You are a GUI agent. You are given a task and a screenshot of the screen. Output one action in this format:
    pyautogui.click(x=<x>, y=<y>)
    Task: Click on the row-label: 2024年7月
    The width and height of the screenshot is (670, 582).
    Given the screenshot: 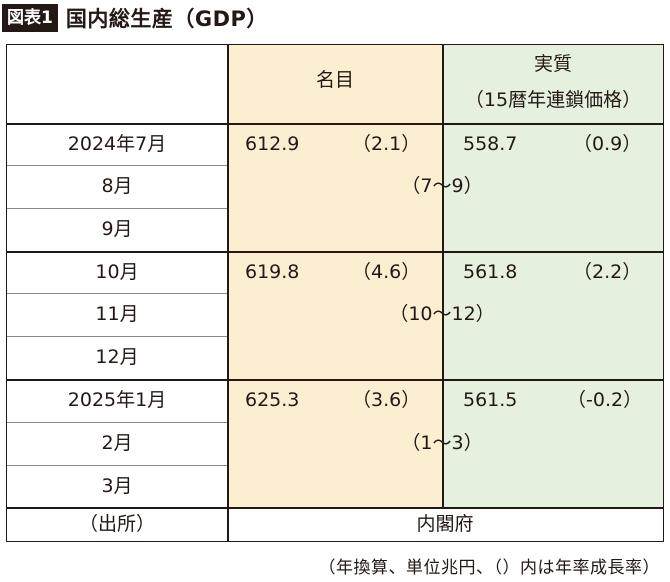 What is the action you would take?
    pyautogui.click(x=117, y=144)
    